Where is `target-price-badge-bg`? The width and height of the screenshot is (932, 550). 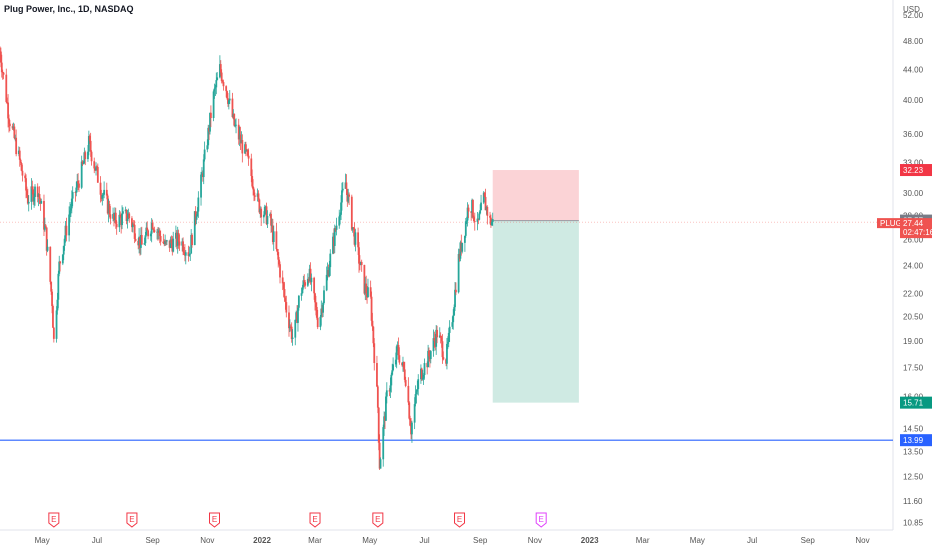 target-price-badge-bg is located at coordinates (916, 402).